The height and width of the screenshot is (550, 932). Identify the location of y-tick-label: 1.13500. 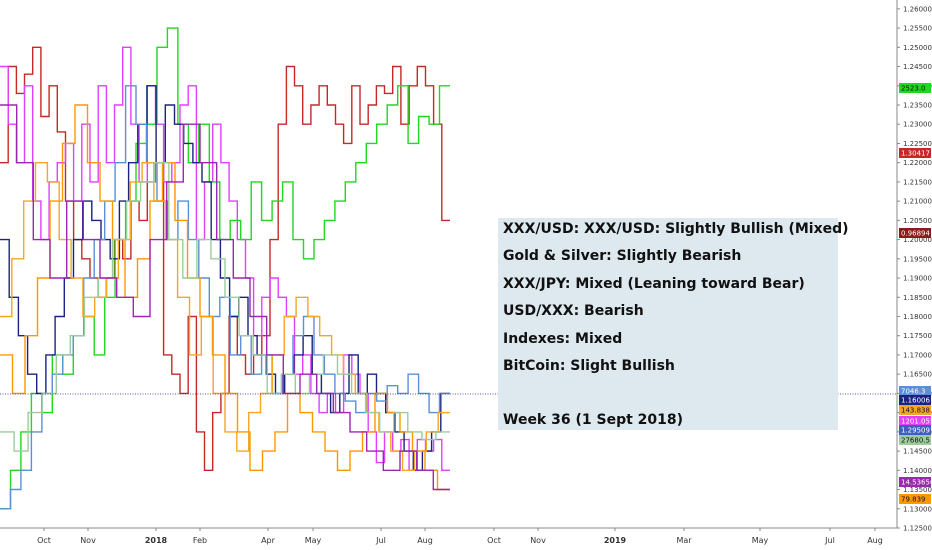
(917, 490).